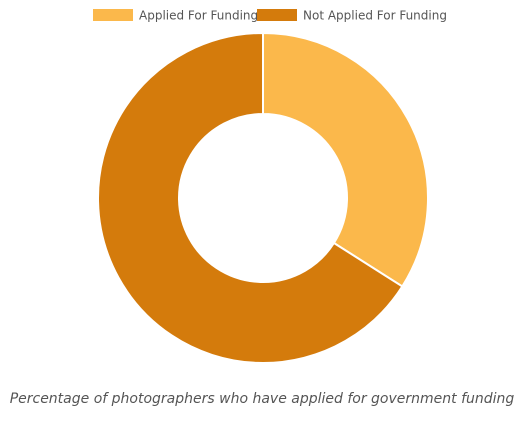 This screenshot has height=421, width=523. I want to click on legend-label: Applied For Funding, so click(198, 16).